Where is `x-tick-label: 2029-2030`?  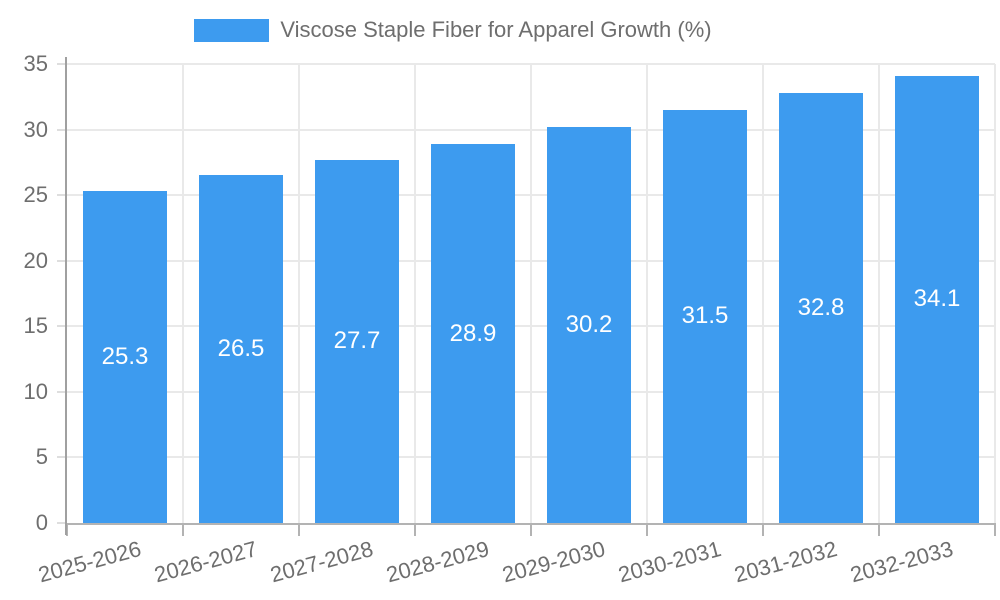
x-tick-label: 2029-2030 is located at coordinates (553, 562).